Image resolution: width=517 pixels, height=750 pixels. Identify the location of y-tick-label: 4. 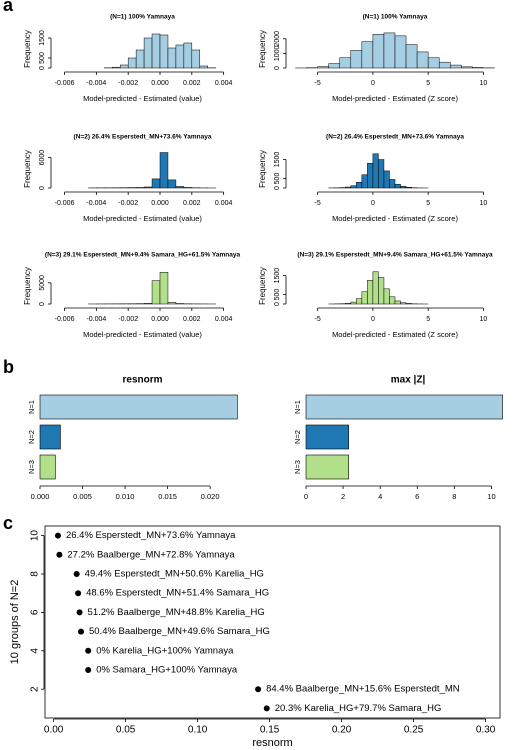
(35, 651).